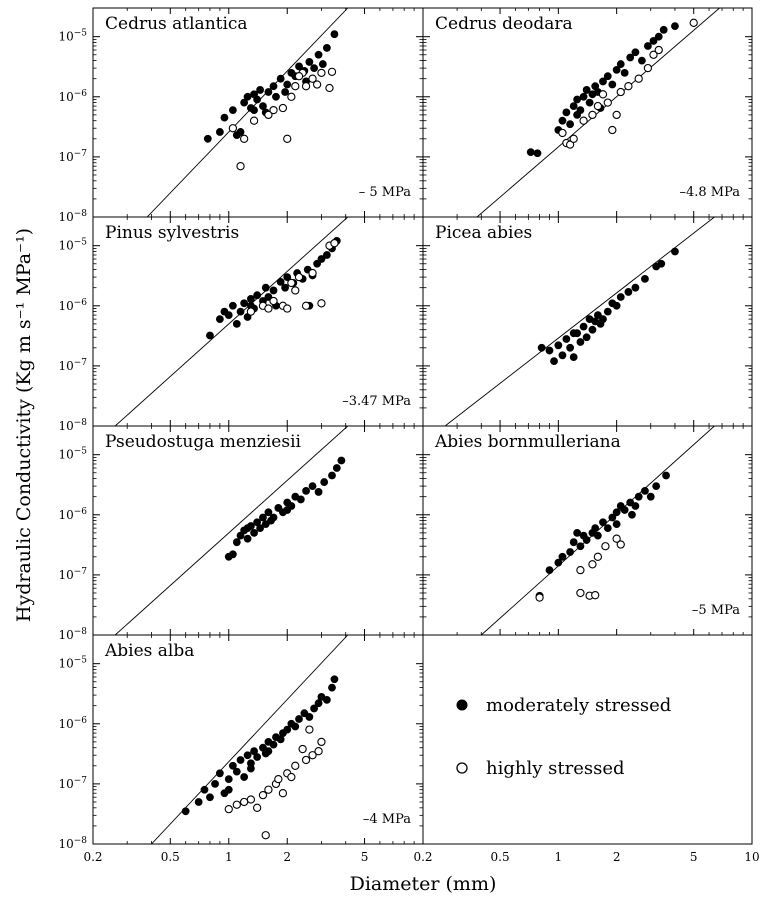 The width and height of the screenshot is (762, 907). Describe the element at coordinates (376, 401) in the screenshot. I see `pressure-label: –3.47 MPa` at that location.